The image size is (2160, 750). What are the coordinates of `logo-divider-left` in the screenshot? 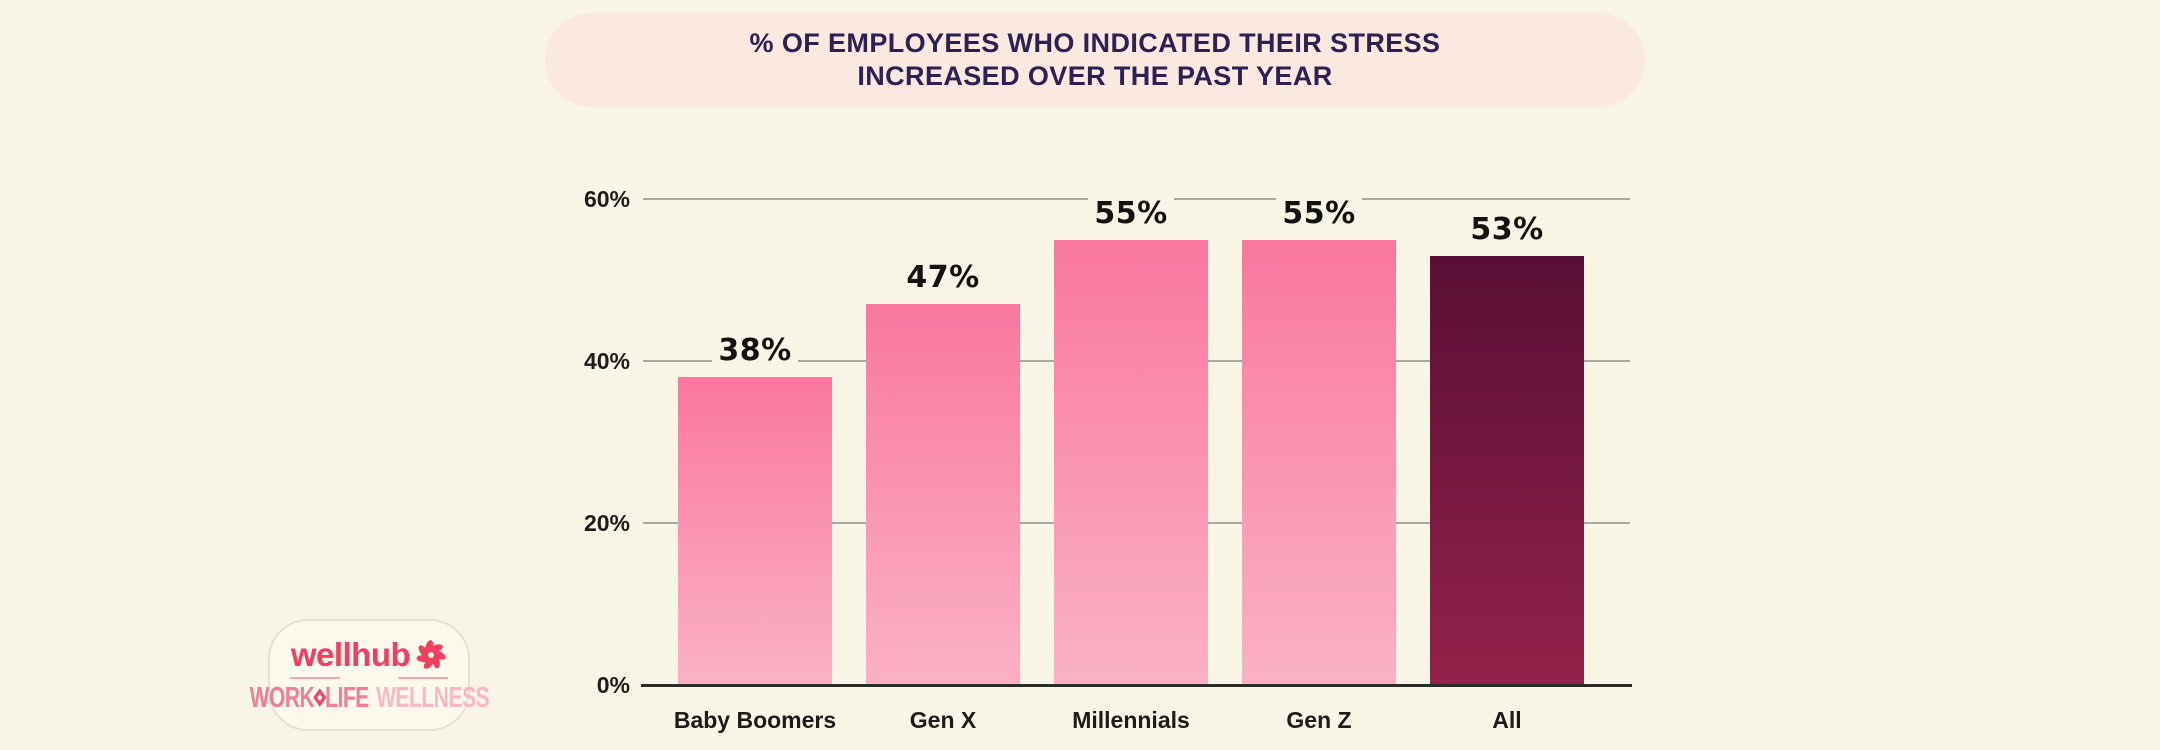 It's located at (315, 677).